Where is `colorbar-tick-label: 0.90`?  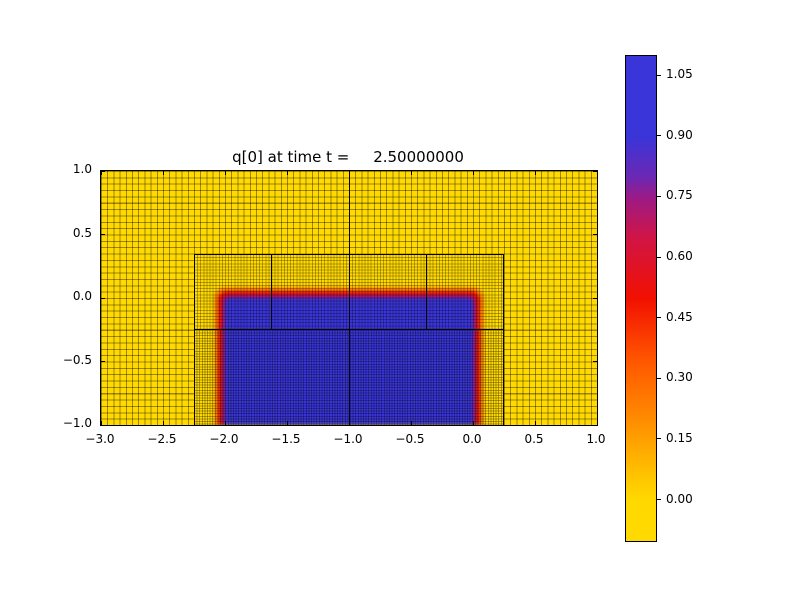
colorbar-tick-label: 0.90 is located at coordinates (679, 134).